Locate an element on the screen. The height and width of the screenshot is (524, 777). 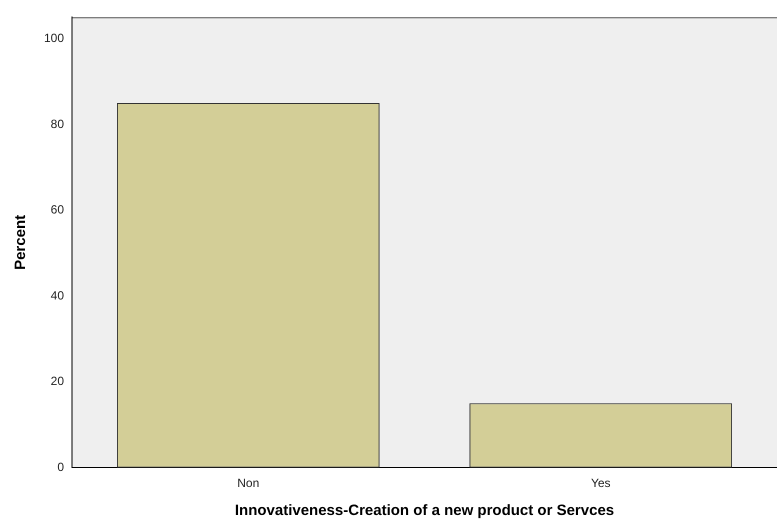
y-tick-label: 0 is located at coordinates (60, 467).